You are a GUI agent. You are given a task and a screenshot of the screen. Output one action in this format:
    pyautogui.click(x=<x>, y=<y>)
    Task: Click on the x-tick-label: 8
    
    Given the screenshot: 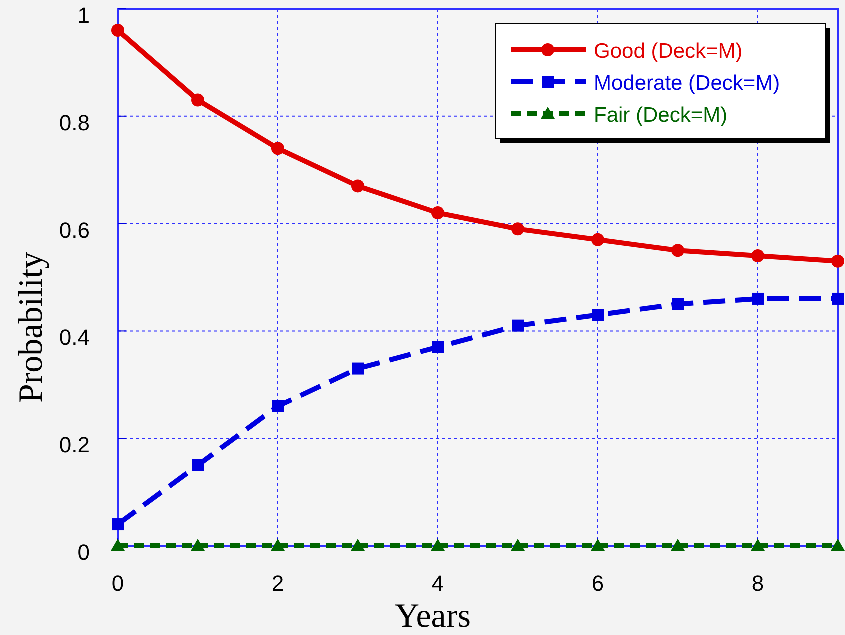 What is the action you would take?
    pyautogui.click(x=758, y=583)
    